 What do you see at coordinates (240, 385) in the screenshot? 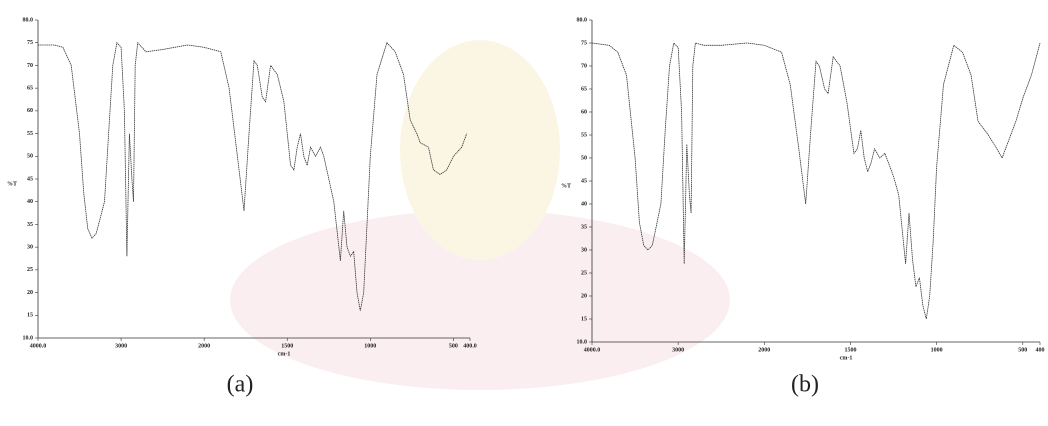
I see `caption: (a)` at bounding box center [240, 385].